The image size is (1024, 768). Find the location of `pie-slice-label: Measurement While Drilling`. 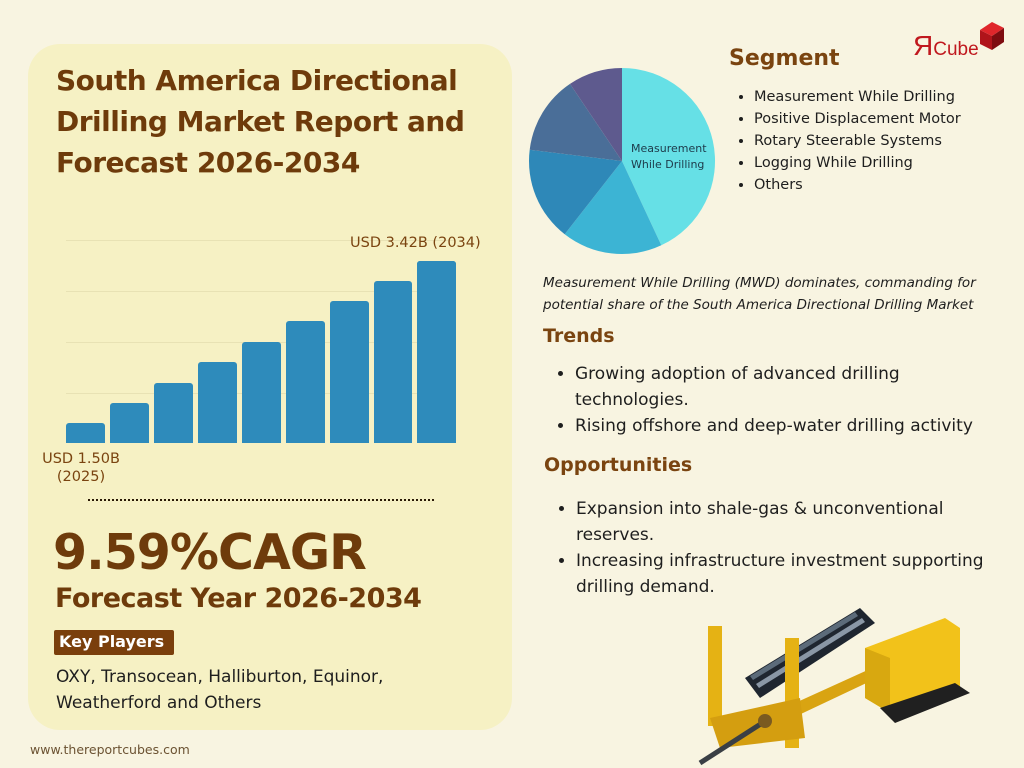

pie-slice-label: Measurement While Drilling is located at coordinates (669, 157).